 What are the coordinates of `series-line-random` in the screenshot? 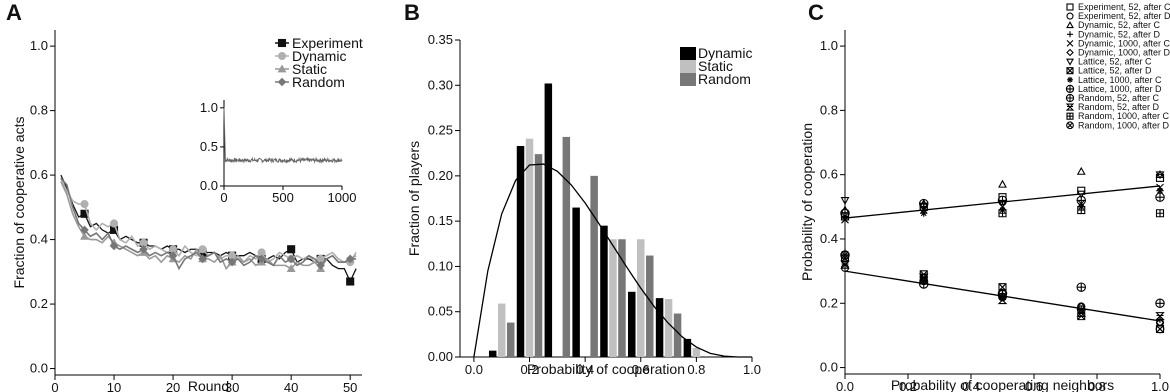 It's located at (208, 224).